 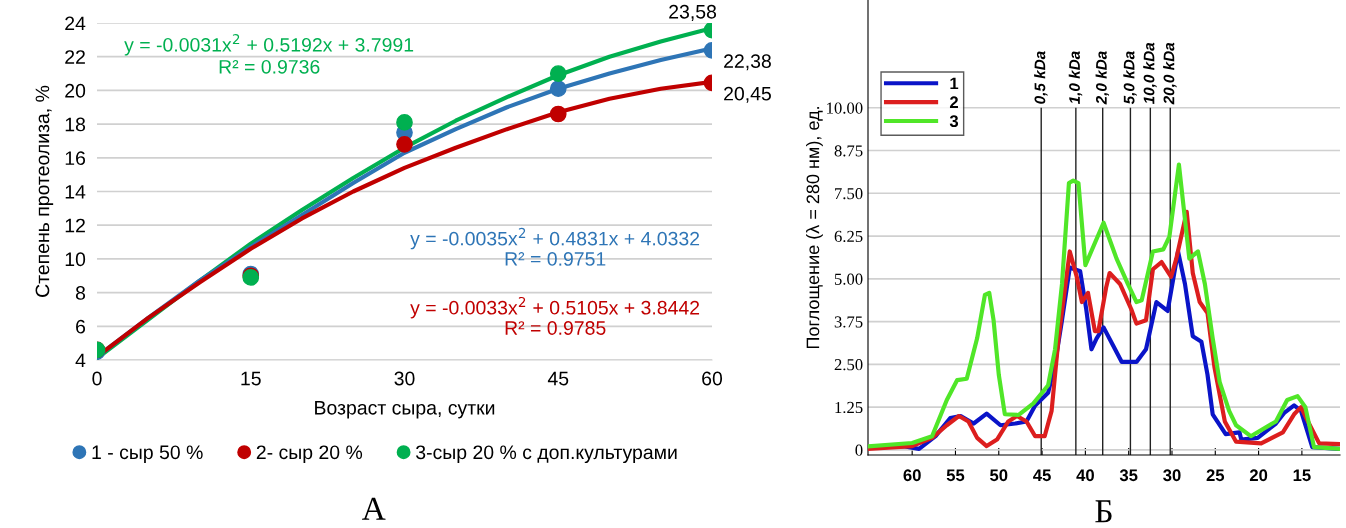 I want to click on data-label: 20,45, so click(x=747, y=94).